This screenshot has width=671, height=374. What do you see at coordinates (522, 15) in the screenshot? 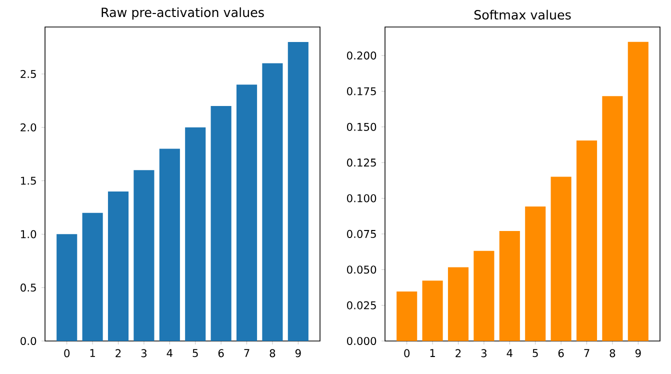
I see `chart-title: Softmax values` at bounding box center [522, 15].